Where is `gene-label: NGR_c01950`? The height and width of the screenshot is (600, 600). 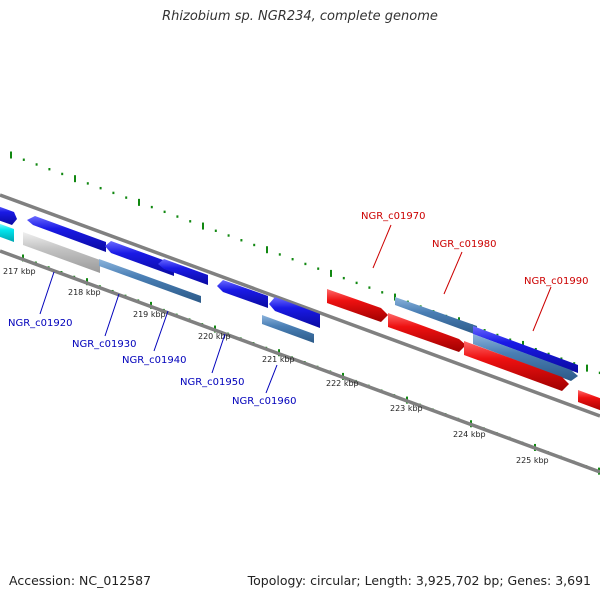 gene-label: NGR_c01950 is located at coordinates (212, 382).